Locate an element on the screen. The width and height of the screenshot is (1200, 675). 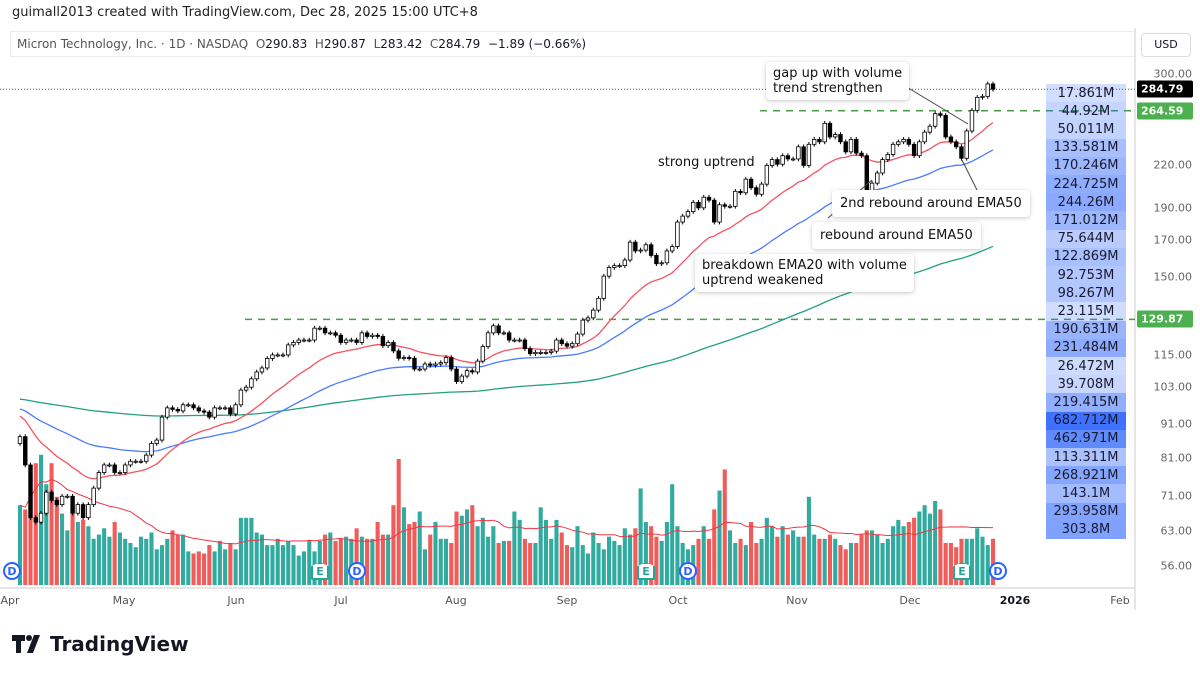
annotation-strong-uptrend: strong uptrend is located at coordinates (706, 162).